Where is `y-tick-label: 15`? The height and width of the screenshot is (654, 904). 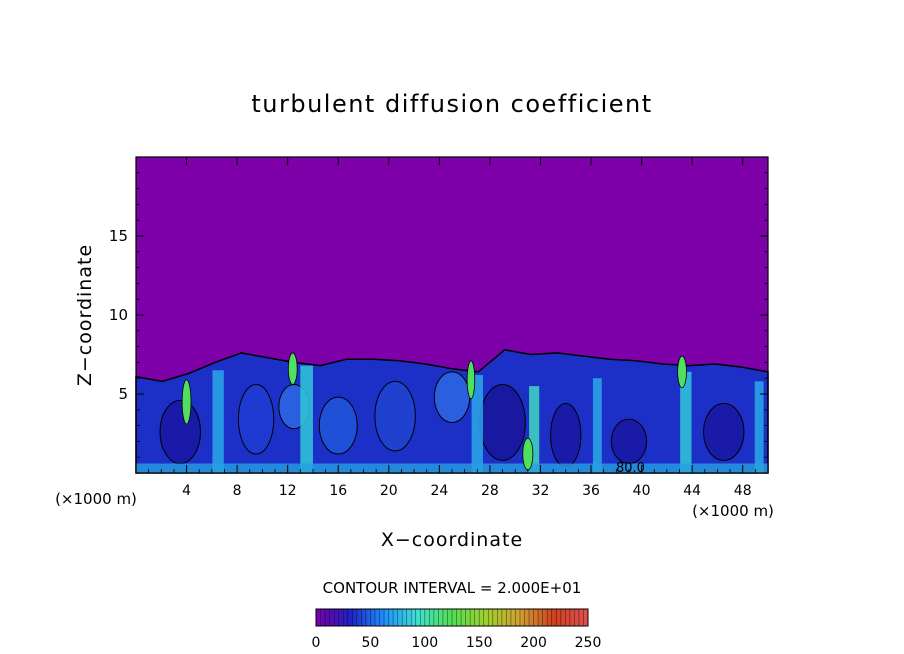
y-tick-label: 15 is located at coordinates (118, 236).